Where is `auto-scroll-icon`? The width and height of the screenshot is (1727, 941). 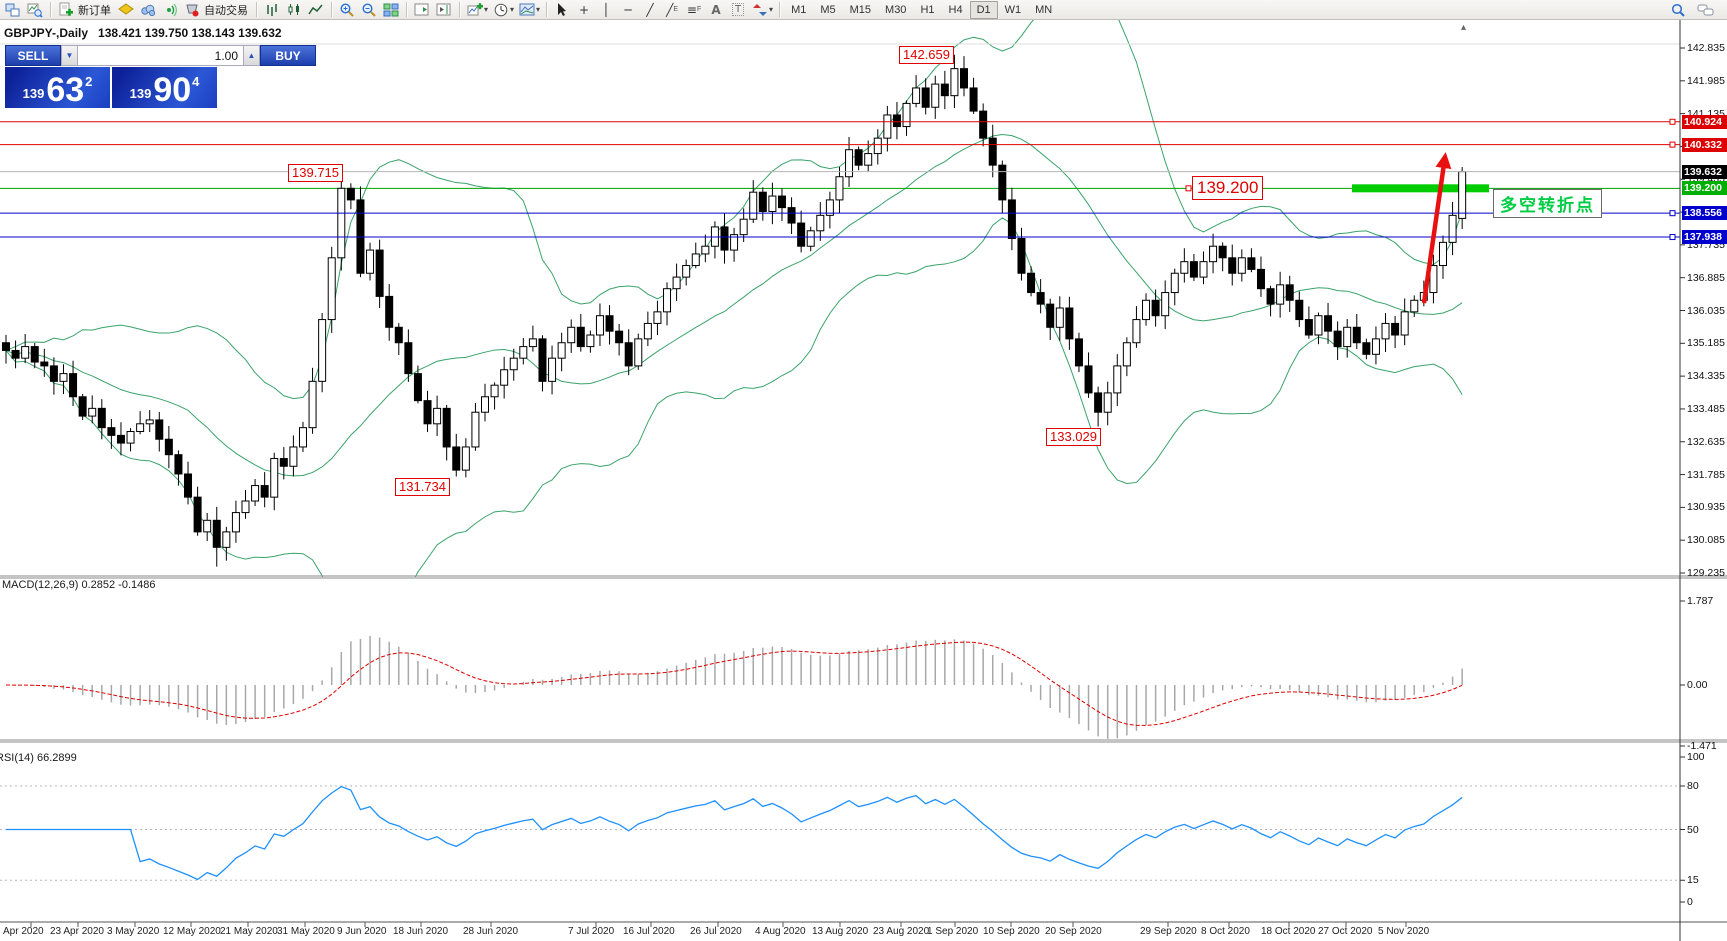 auto-scroll-icon is located at coordinates (422, 10).